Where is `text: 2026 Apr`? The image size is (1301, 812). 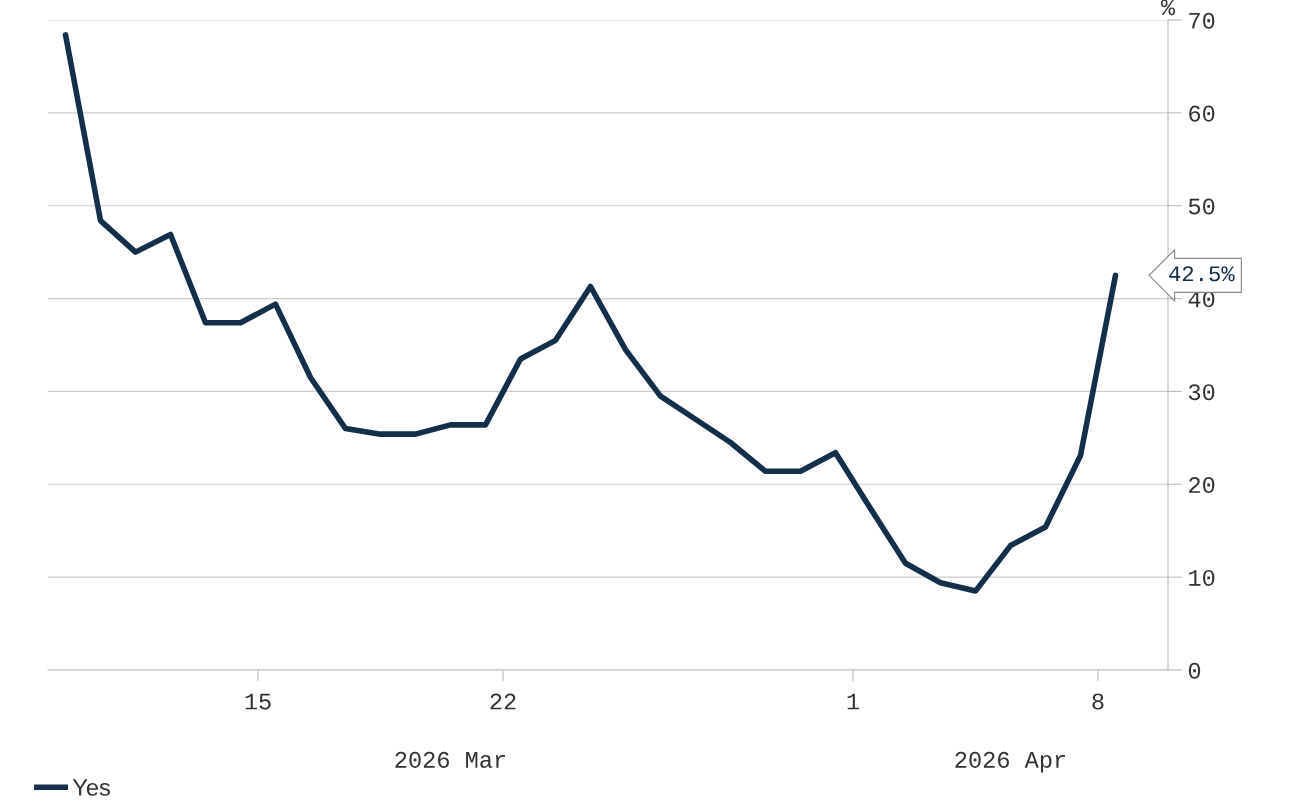 text: 2026 Apr is located at coordinates (1010, 762).